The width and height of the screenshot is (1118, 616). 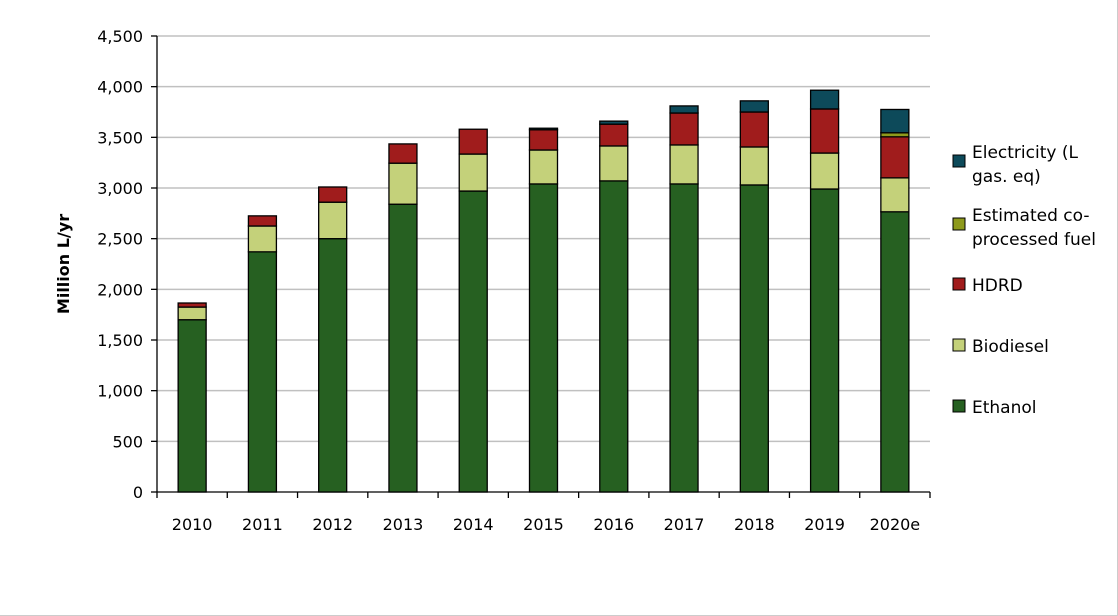 What do you see at coordinates (192, 524) in the screenshot?
I see `x-tick-label: 2010` at bounding box center [192, 524].